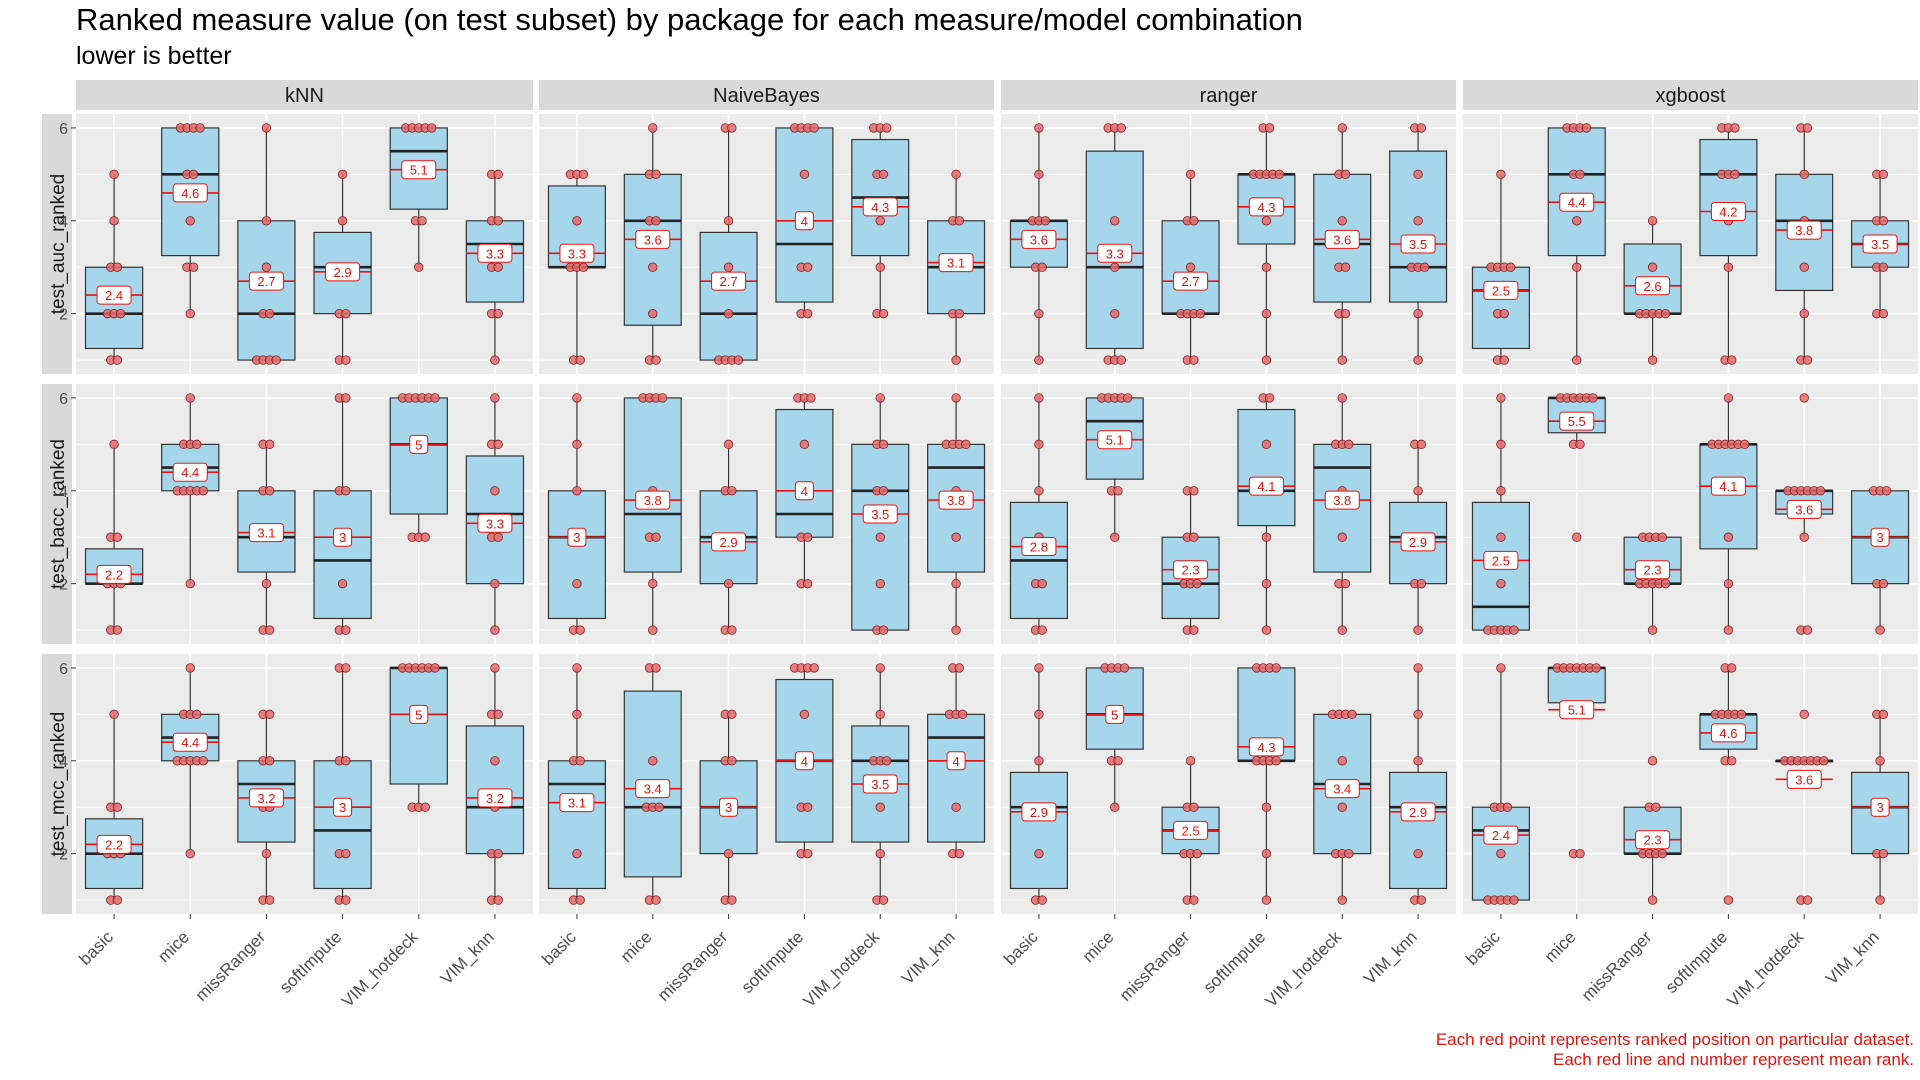 Image resolution: width=1920 pixels, height=1080 pixels. What do you see at coordinates (266, 537) in the screenshot?
I see `box-missRanger: 3.1` at bounding box center [266, 537].